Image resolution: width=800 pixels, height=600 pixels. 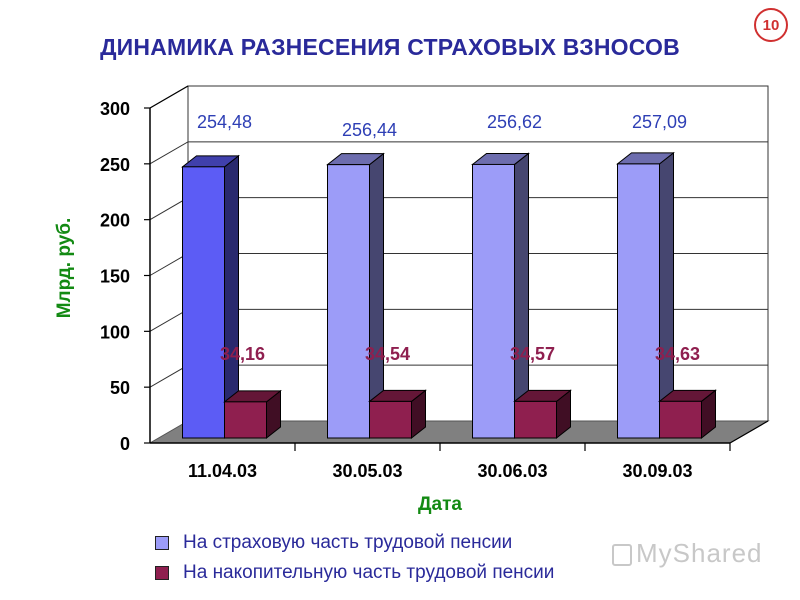 What do you see at coordinates (162, 573) in the screenshot?
I see `legend-swatch-savings` at bounding box center [162, 573].